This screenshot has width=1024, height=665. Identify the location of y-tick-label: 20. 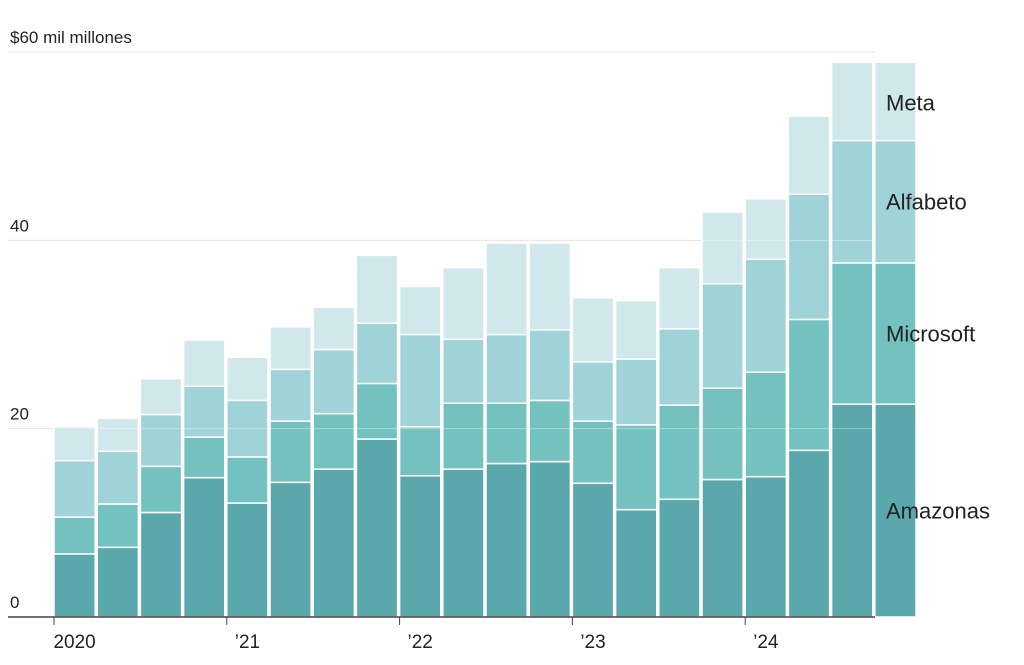
(19, 414).